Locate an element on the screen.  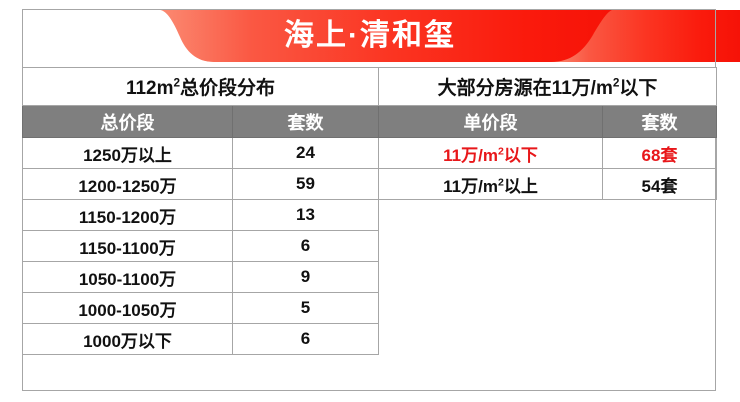
table-row: 1250万以上 24 is located at coordinates (201, 153).